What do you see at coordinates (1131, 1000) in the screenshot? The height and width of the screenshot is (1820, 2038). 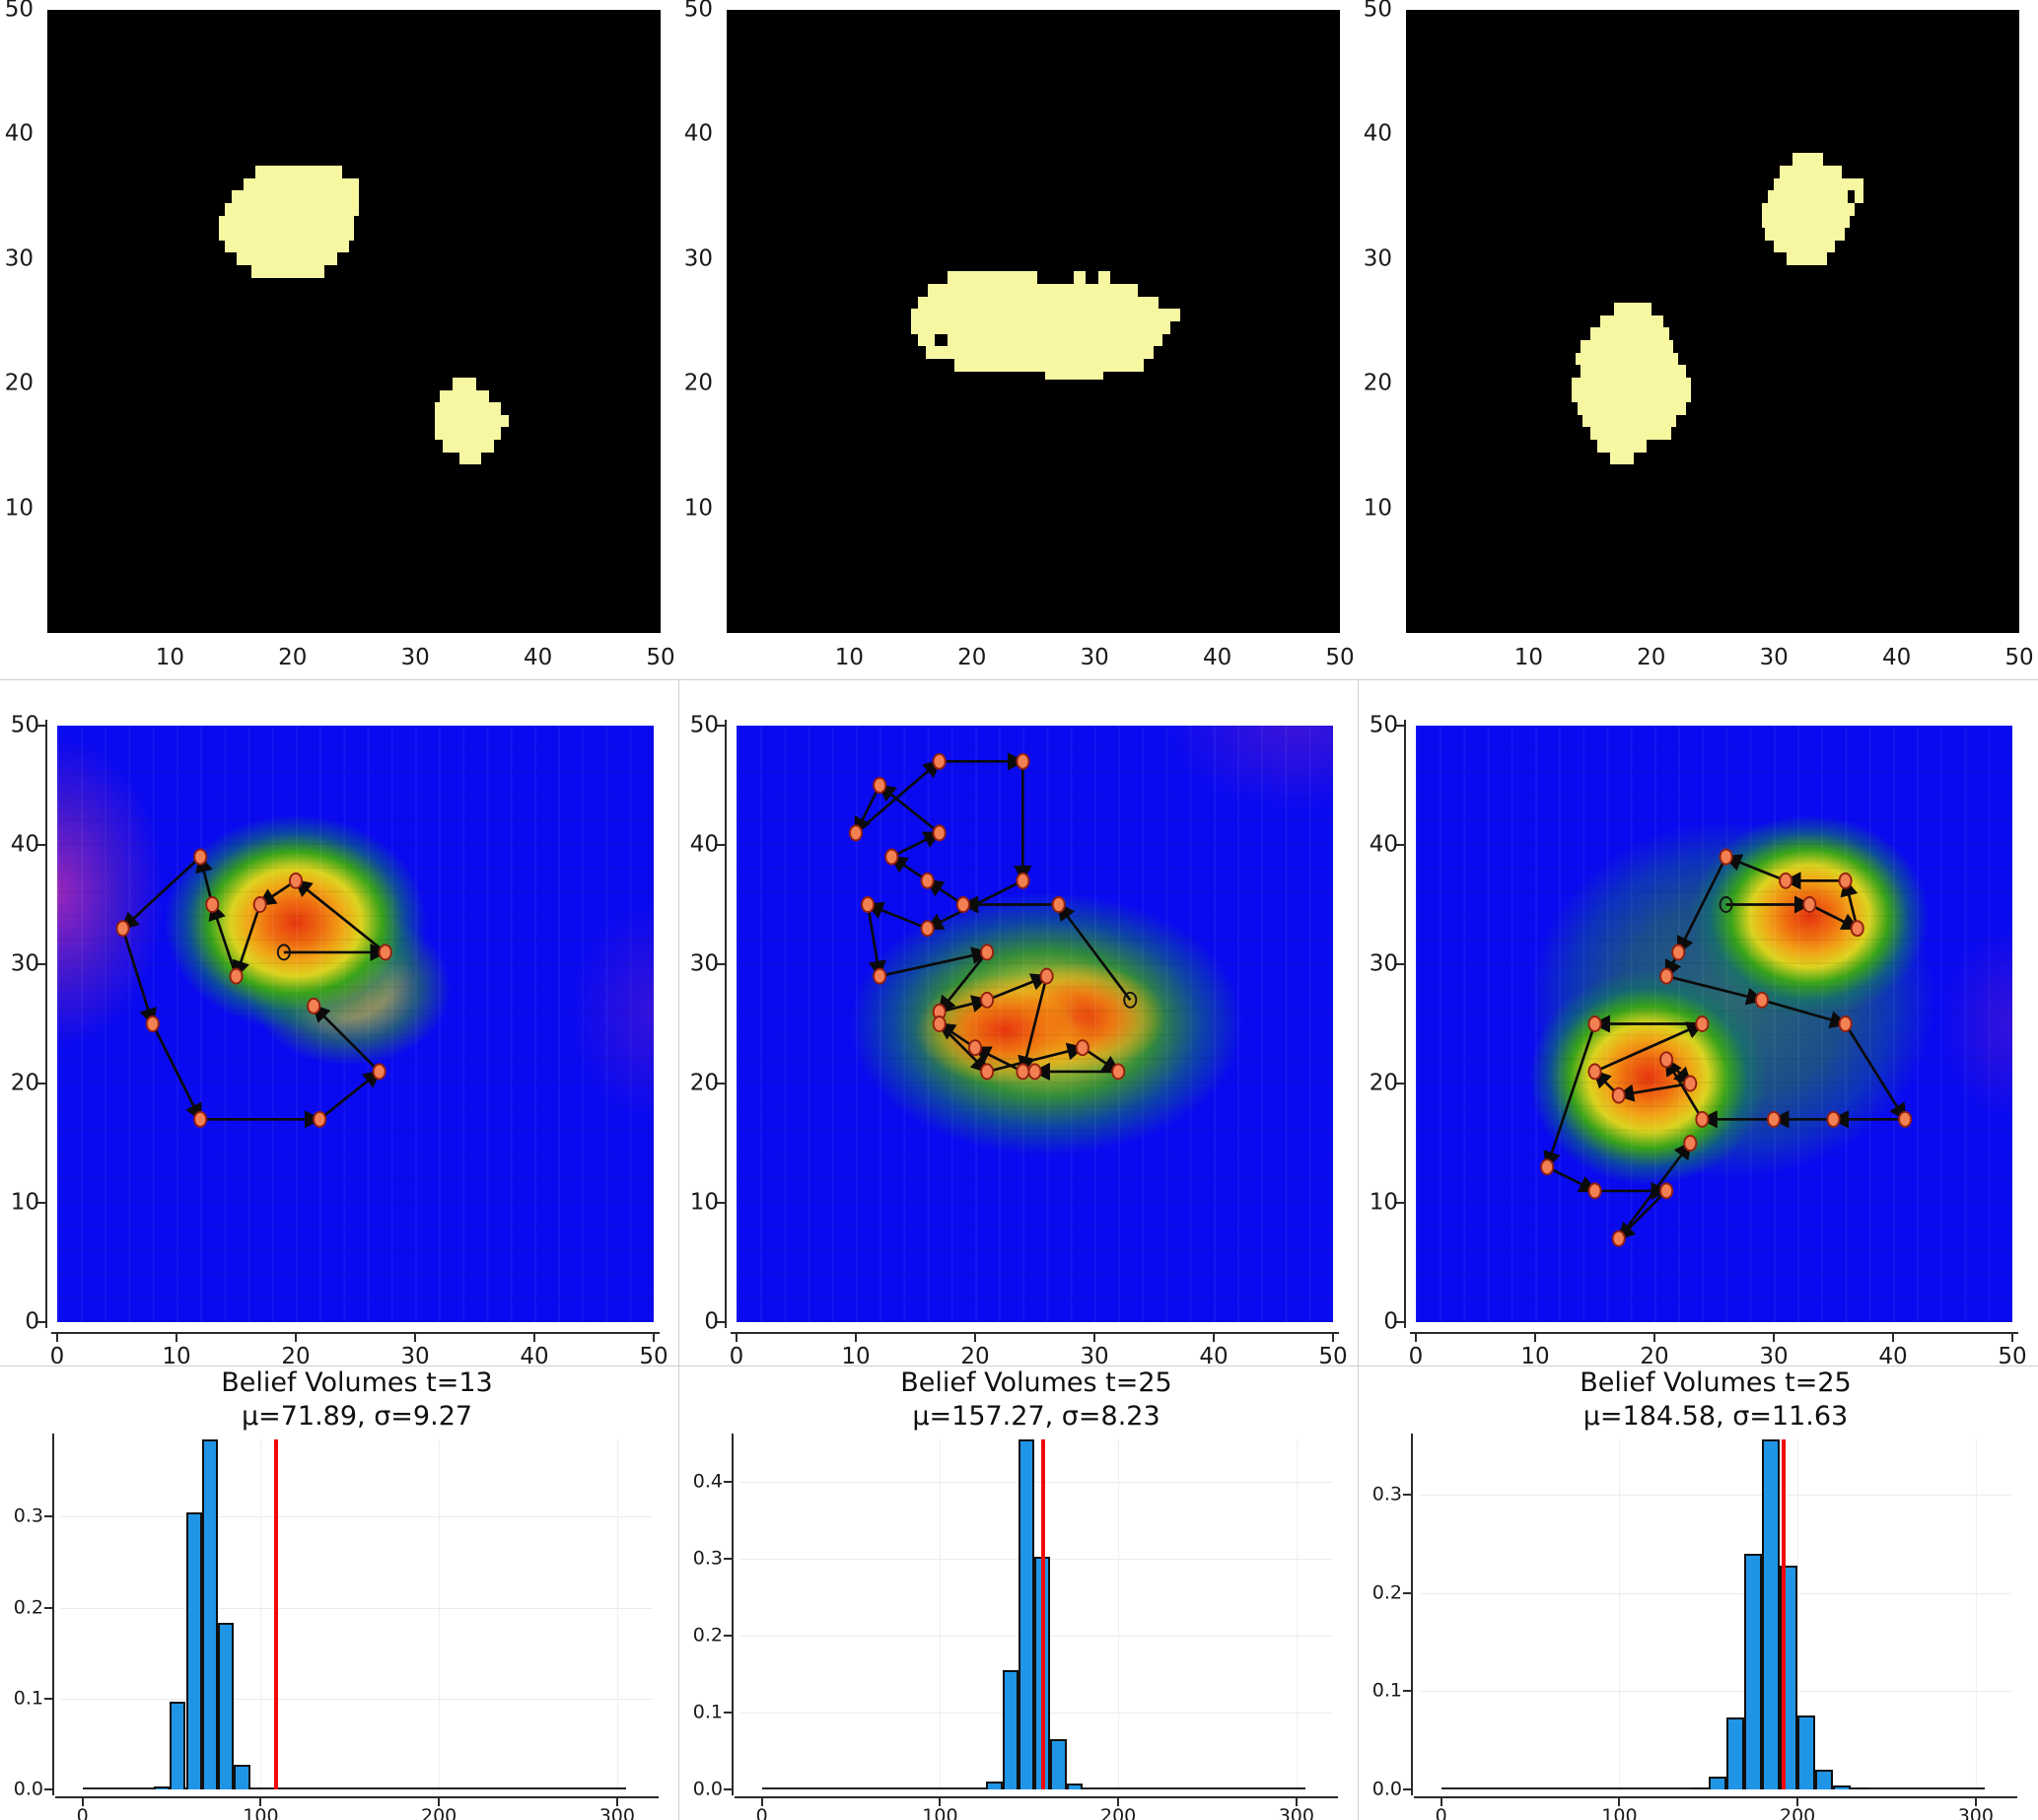 I see `start-marker` at bounding box center [1131, 1000].